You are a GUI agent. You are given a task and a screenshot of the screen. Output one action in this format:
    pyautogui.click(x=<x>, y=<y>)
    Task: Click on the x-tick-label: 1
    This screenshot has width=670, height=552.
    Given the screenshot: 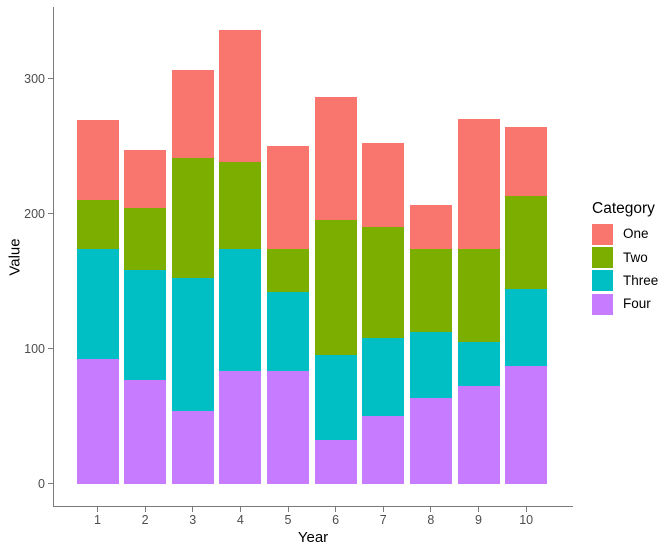 What is the action you would take?
    pyautogui.click(x=97, y=520)
    